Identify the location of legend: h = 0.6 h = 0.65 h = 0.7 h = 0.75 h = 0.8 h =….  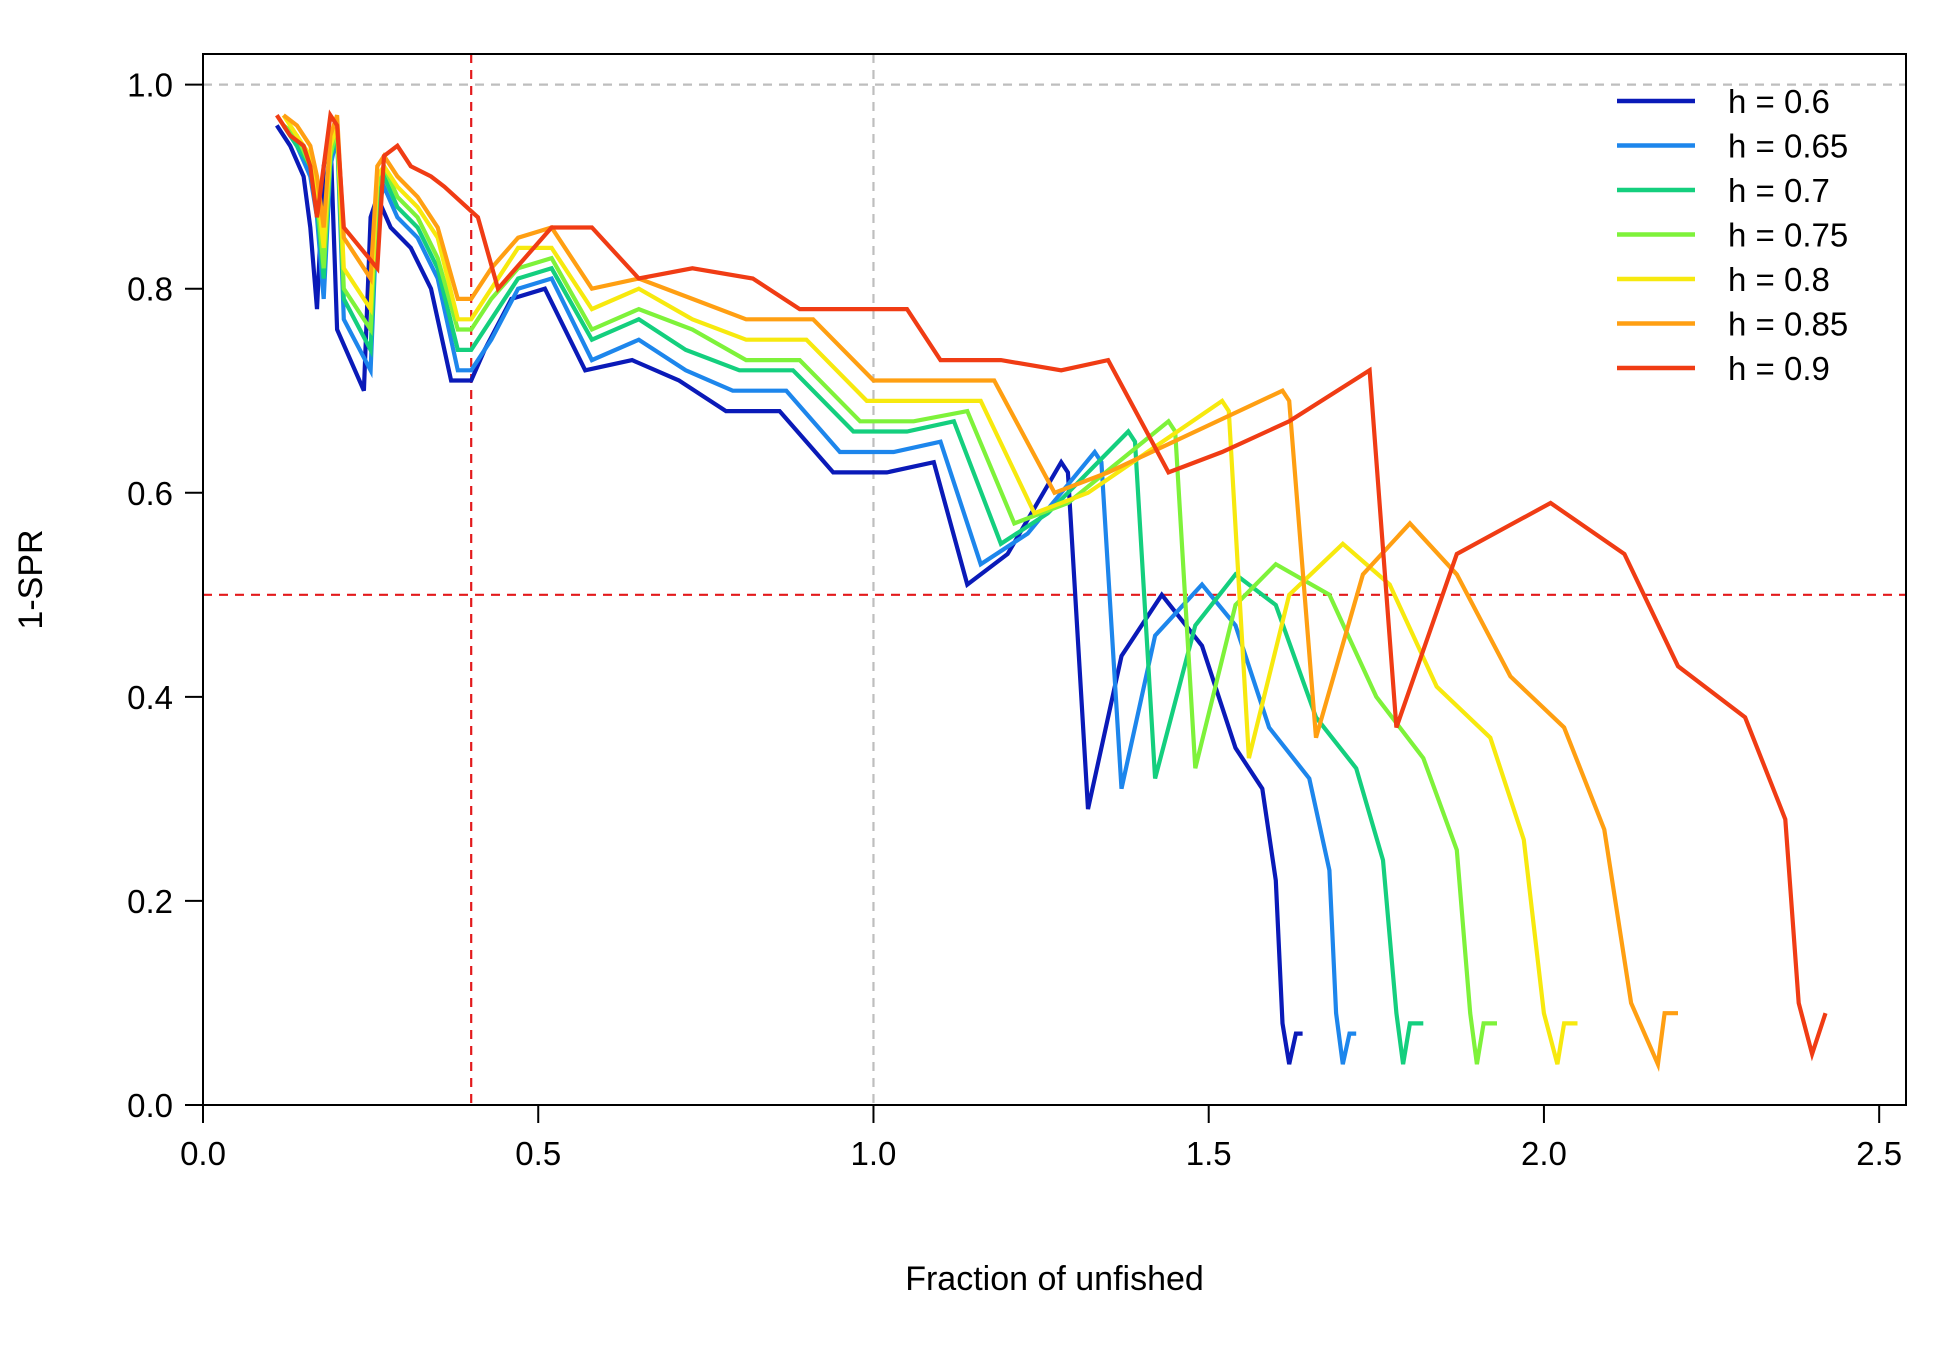
(1732, 235).